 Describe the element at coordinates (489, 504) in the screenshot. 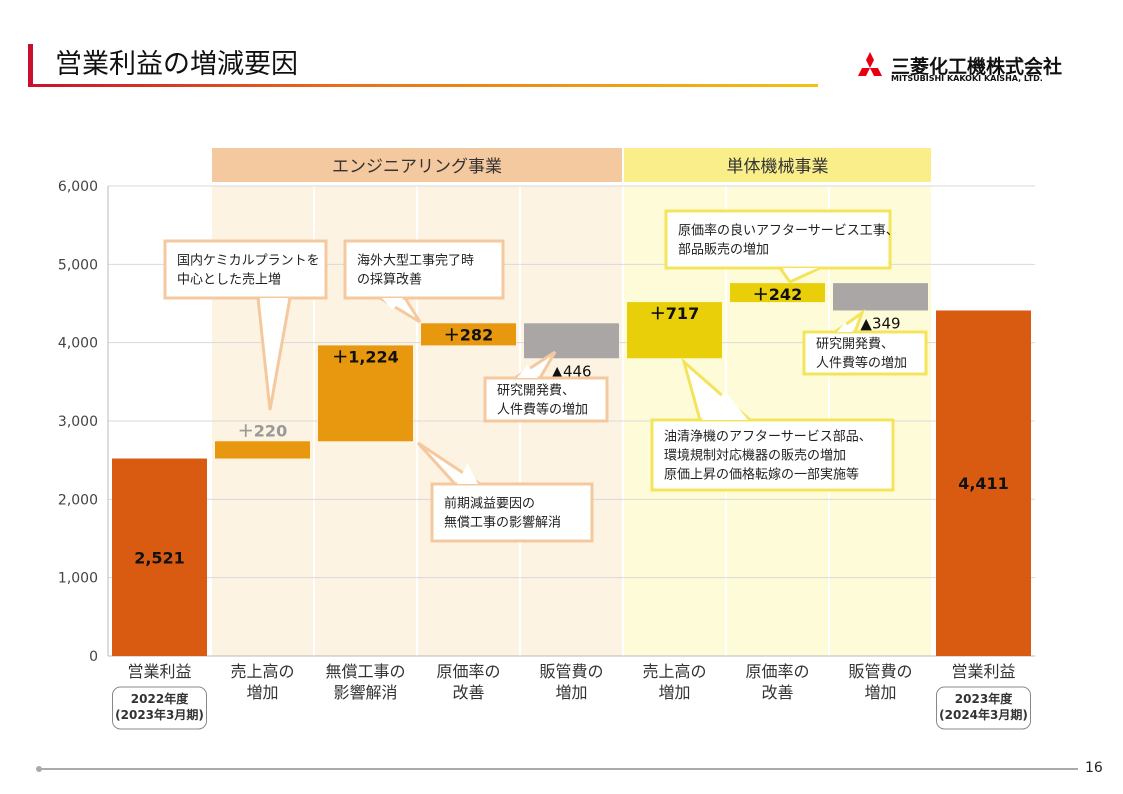

I see `callout-text: 前期減益要因の` at that location.